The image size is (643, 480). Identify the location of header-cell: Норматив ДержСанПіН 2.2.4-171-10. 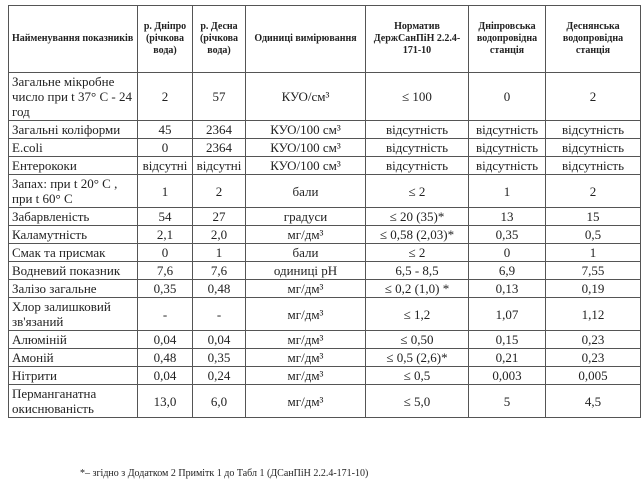
(417, 39).